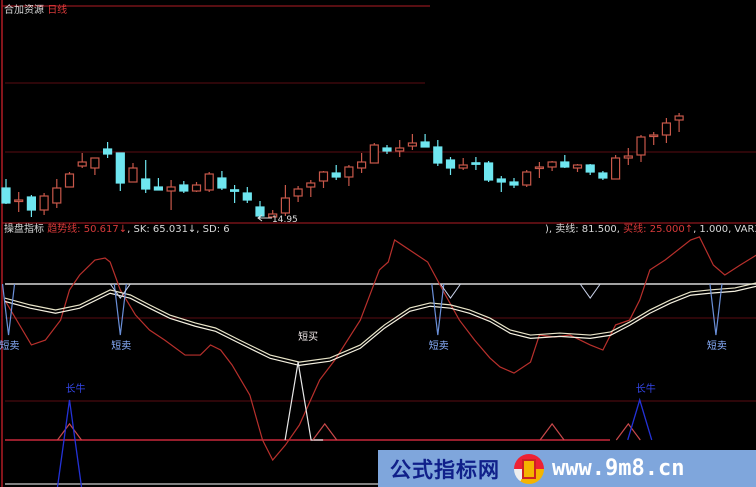  What do you see at coordinates (57, 10) in the screenshot?
I see `period-label: 日线` at bounding box center [57, 10].